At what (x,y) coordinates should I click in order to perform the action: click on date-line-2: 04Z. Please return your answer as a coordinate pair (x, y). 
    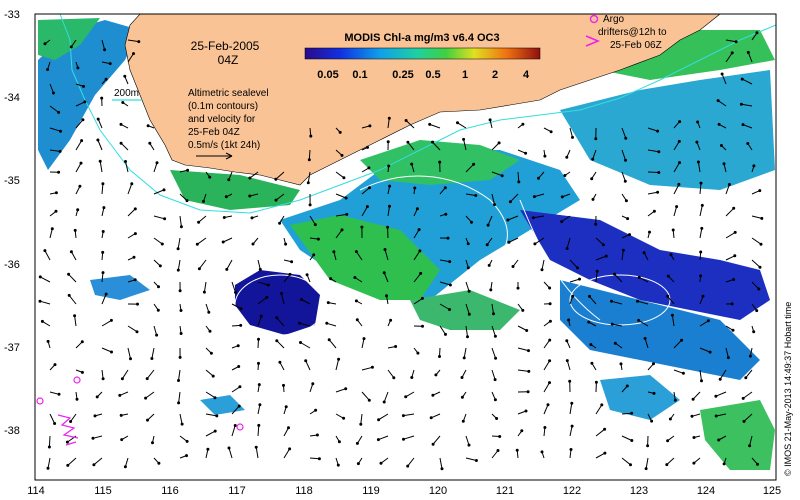
    Looking at the image, I should click on (228, 60).